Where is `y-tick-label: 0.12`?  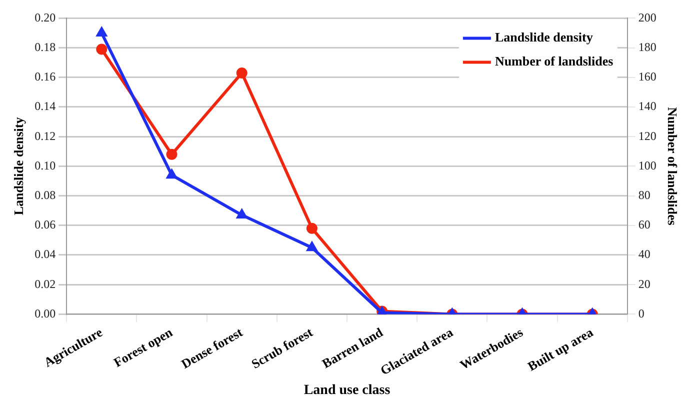 y-tick-label: 0.12 is located at coordinates (45, 135).